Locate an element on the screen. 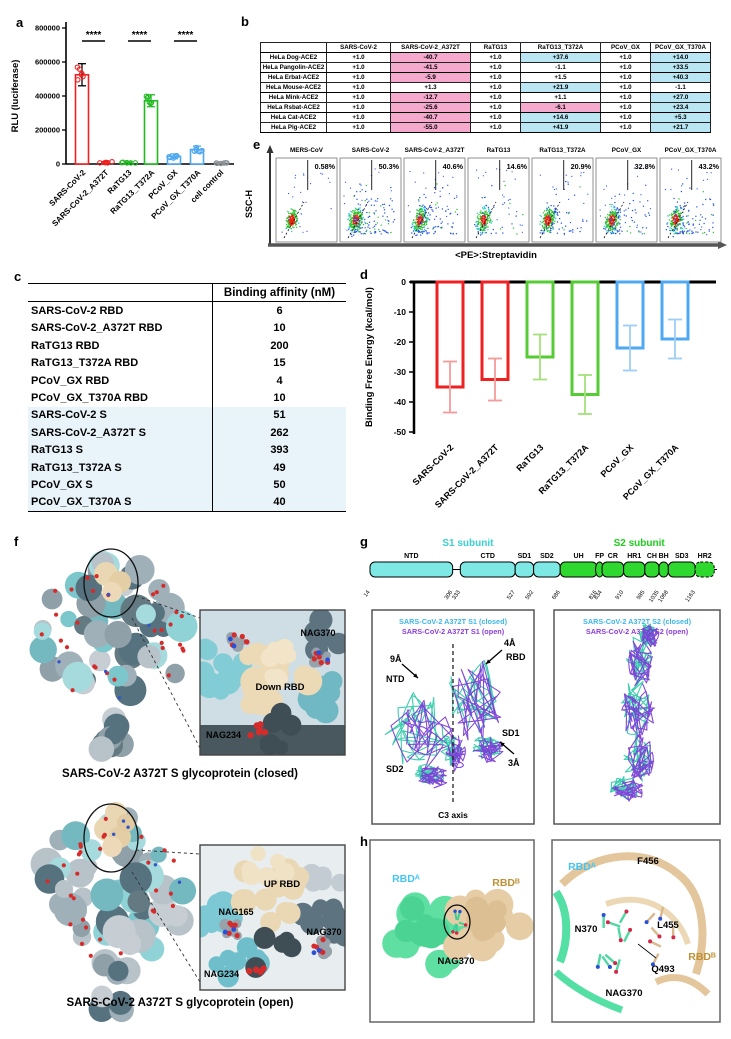 The height and width of the screenshot is (1039, 731). panel-label-a: a is located at coordinates (20, 22).